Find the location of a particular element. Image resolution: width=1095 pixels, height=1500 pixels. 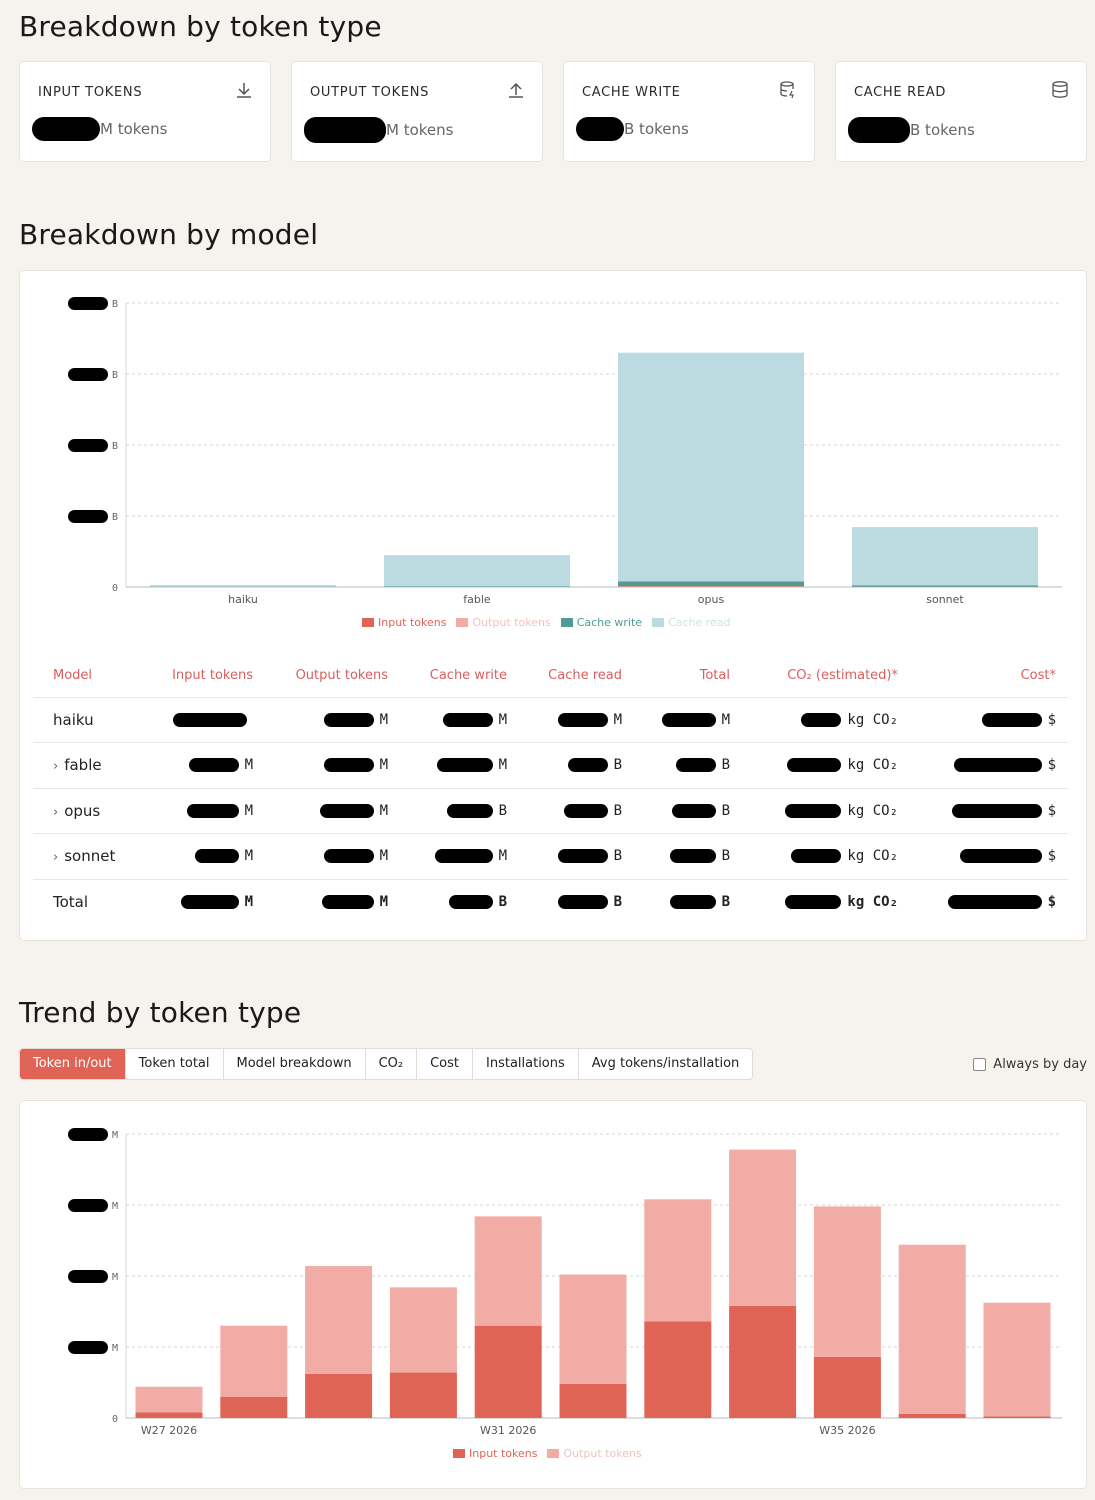

legend-item: Cache read is located at coordinates (691, 622).